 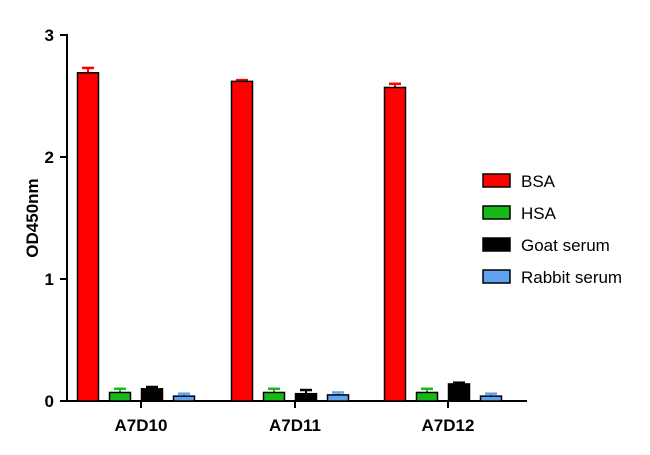 What do you see at coordinates (32, 217) in the screenshot?
I see `y-axis-title: OD450nm` at bounding box center [32, 217].